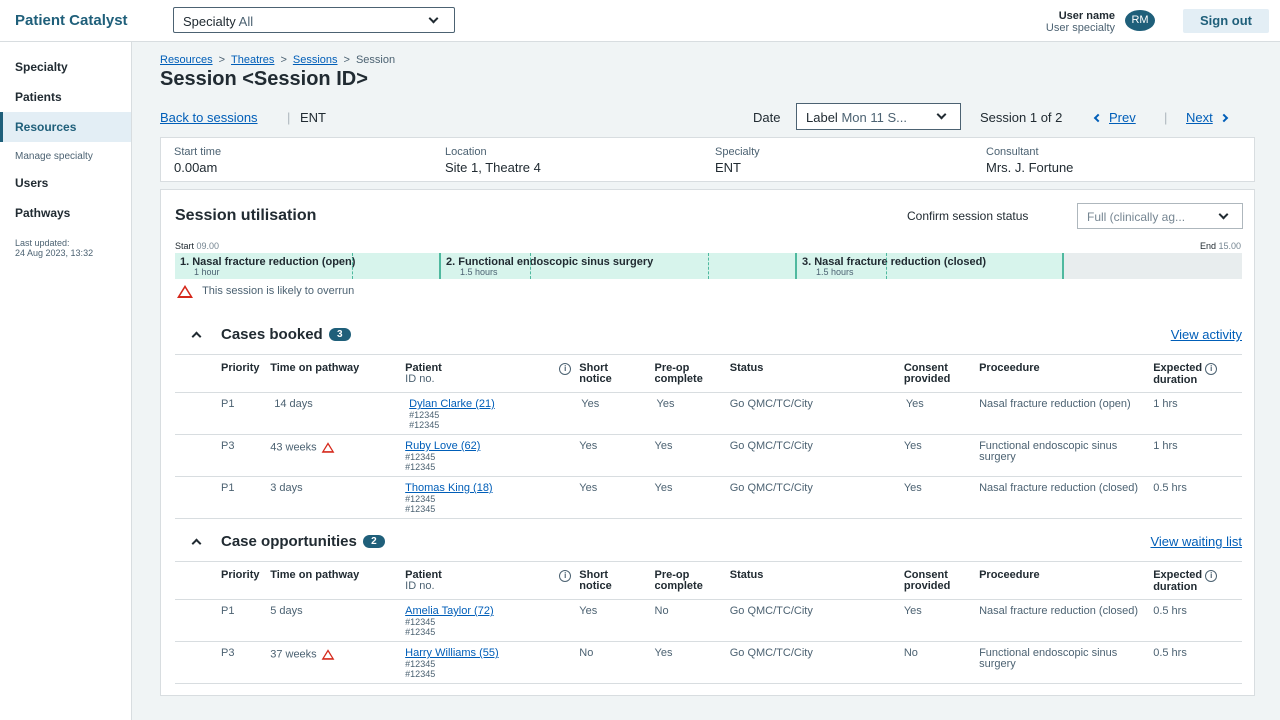  Describe the element at coordinates (334, 580) in the screenshot. I see `col-time-on-pathway: Time on pathway` at that location.